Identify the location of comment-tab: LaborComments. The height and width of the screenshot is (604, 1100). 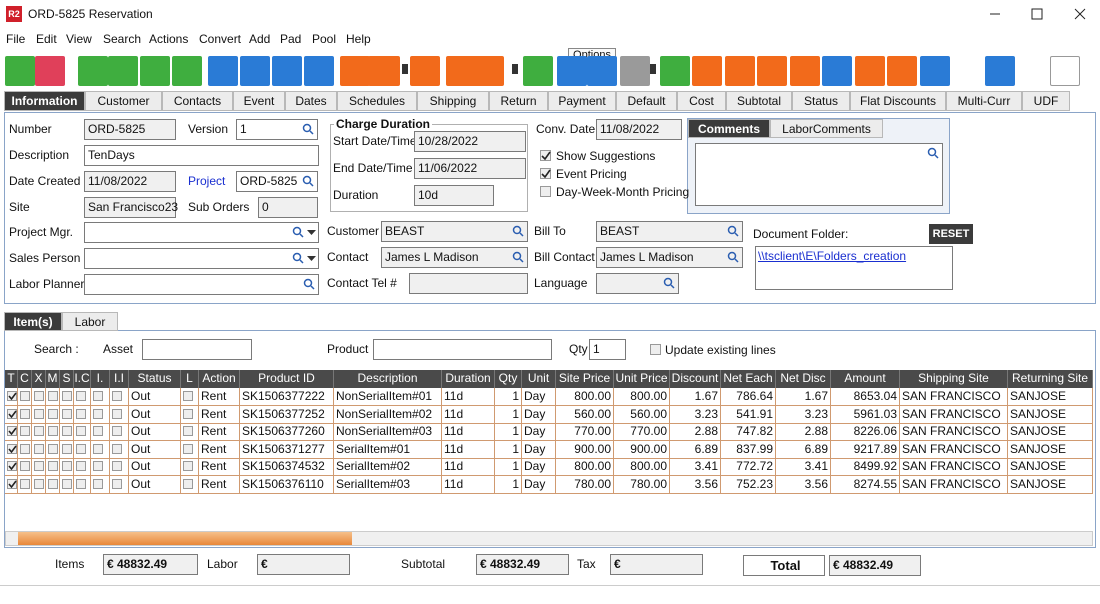
(826, 128).